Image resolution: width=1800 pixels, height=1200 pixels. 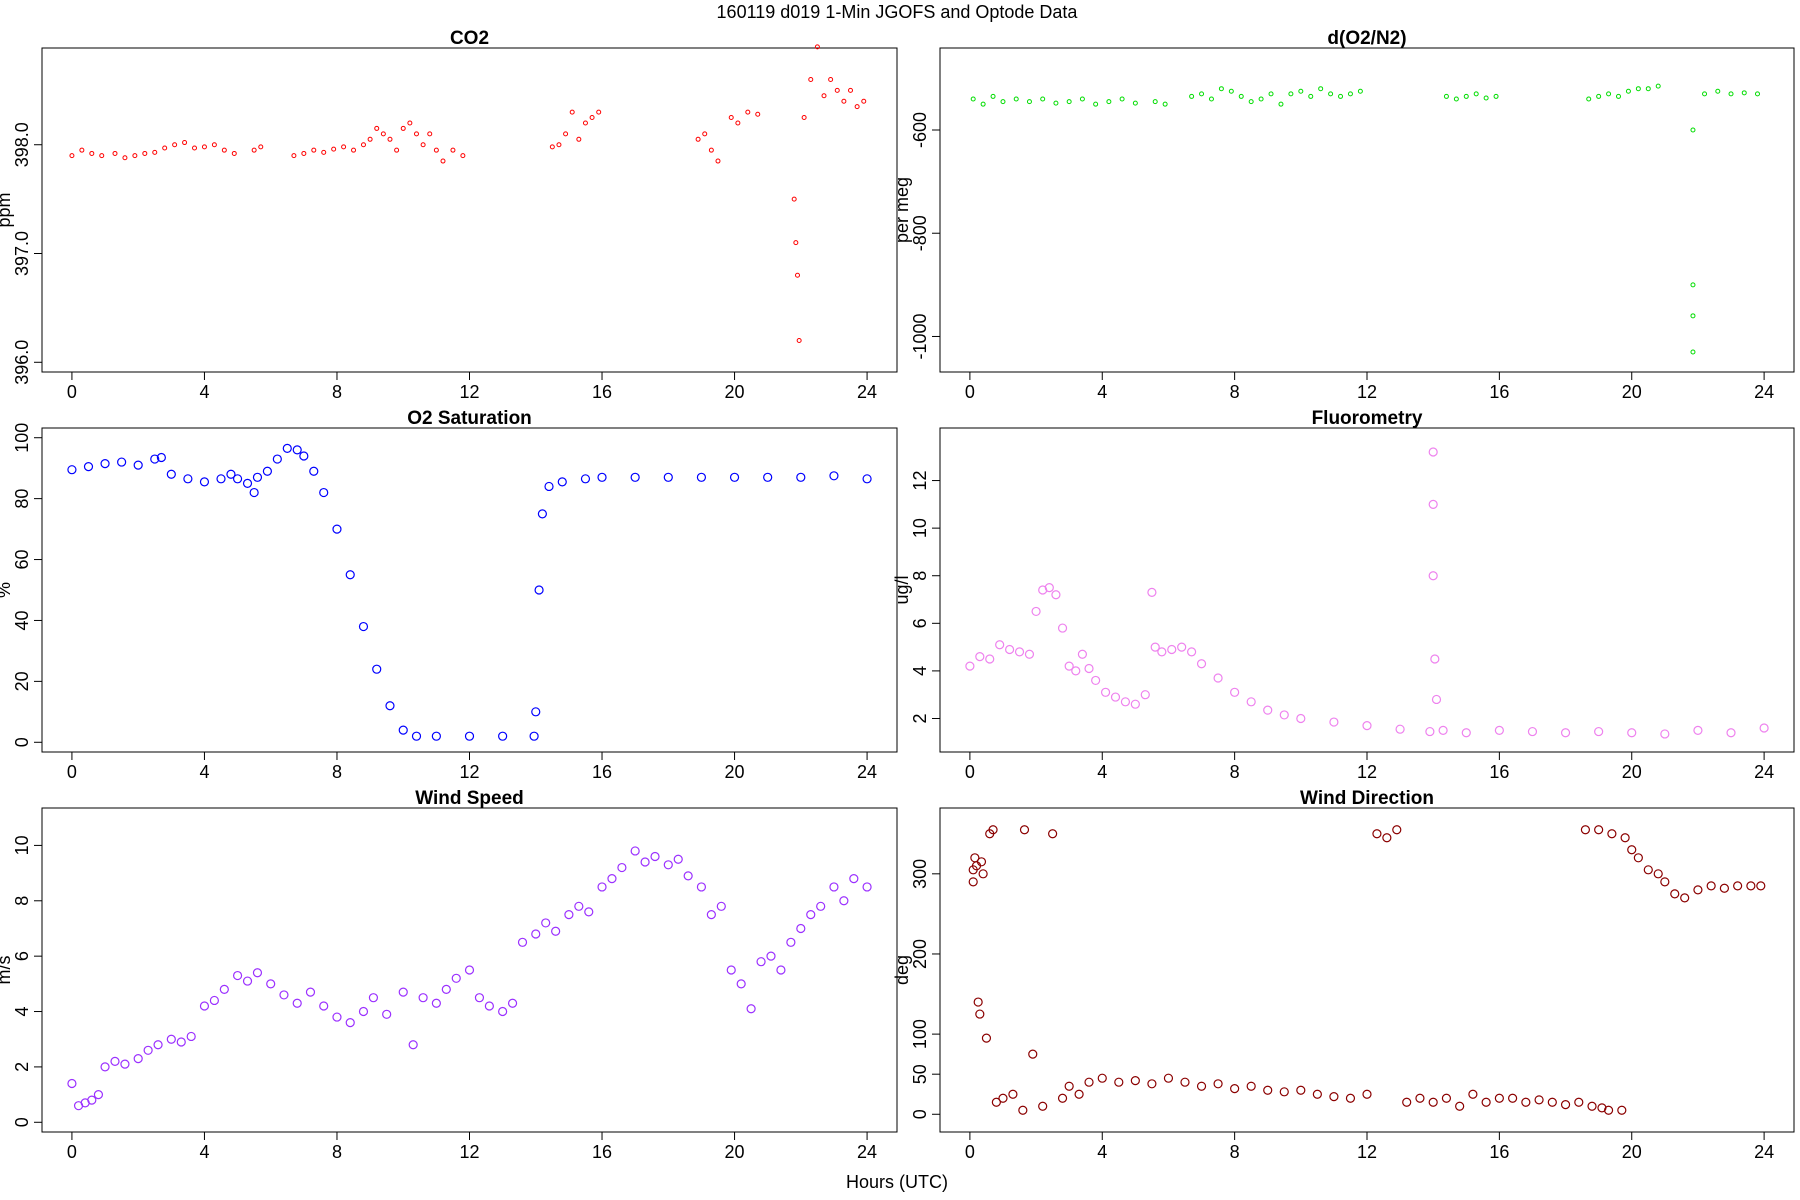 I want to click on x-tick-label: 8, so click(x=1235, y=392).